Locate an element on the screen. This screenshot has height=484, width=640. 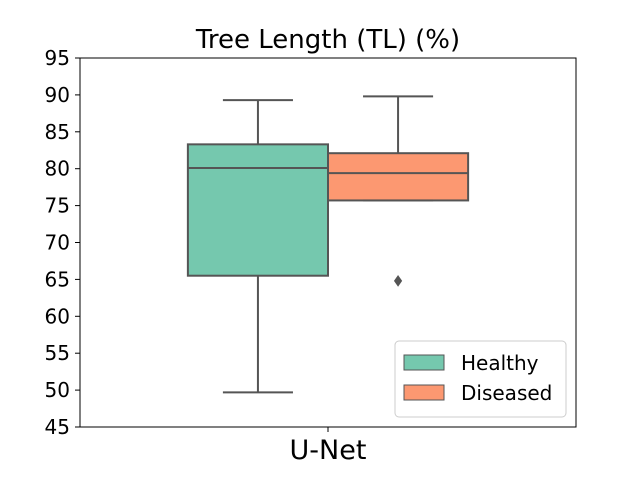
y-tick-label: 50 is located at coordinates (57, 390).